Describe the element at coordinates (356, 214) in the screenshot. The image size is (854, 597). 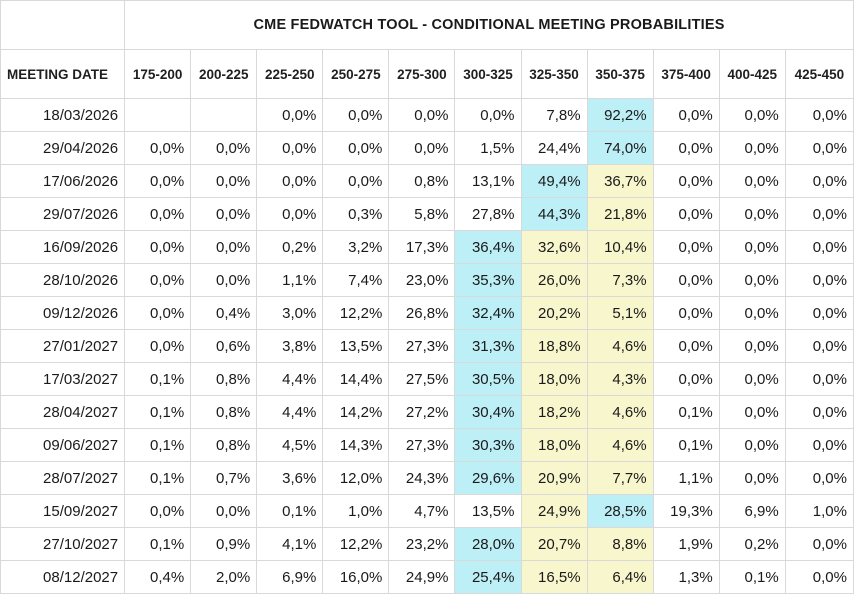
I see `probability-cell: 0,3%` at that location.